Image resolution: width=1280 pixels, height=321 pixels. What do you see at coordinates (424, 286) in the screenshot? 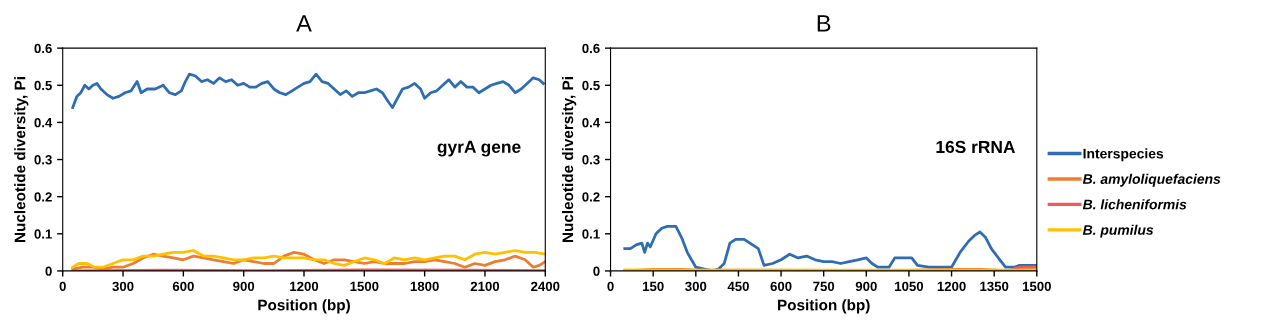
I see `x-tick-label: 1800` at bounding box center [424, 286].